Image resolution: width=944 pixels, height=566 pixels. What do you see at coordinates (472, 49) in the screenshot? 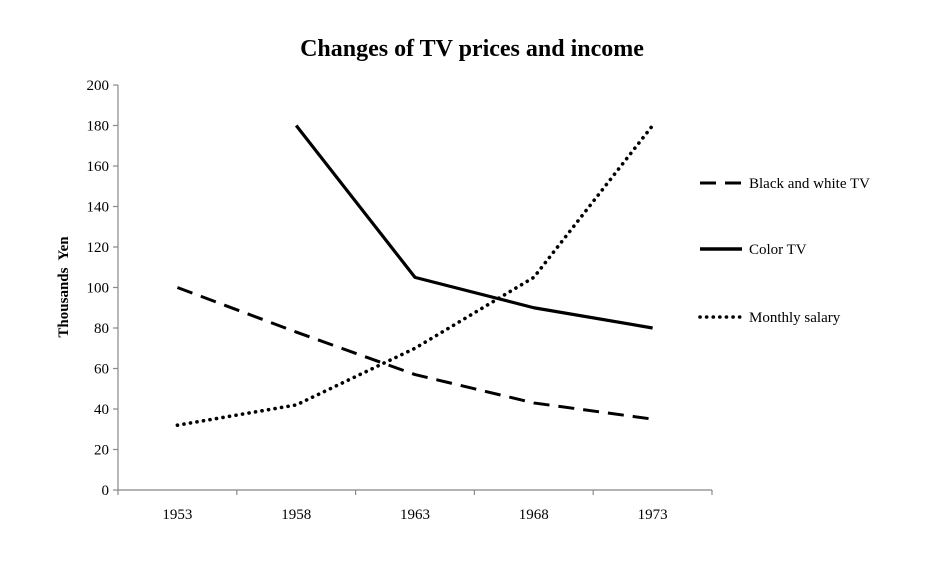
I see `chart-title: Changes of TV prices and income` at bounding box center [472, 49].